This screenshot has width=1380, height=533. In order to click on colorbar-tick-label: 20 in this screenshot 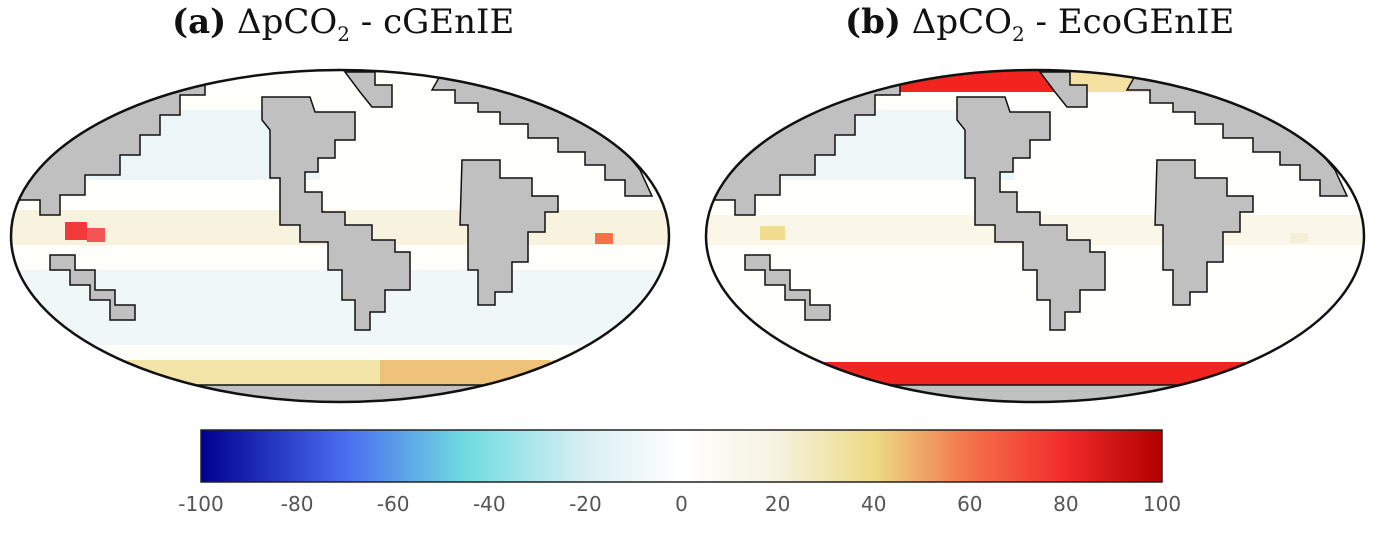, I will do `click(777, 504)`.